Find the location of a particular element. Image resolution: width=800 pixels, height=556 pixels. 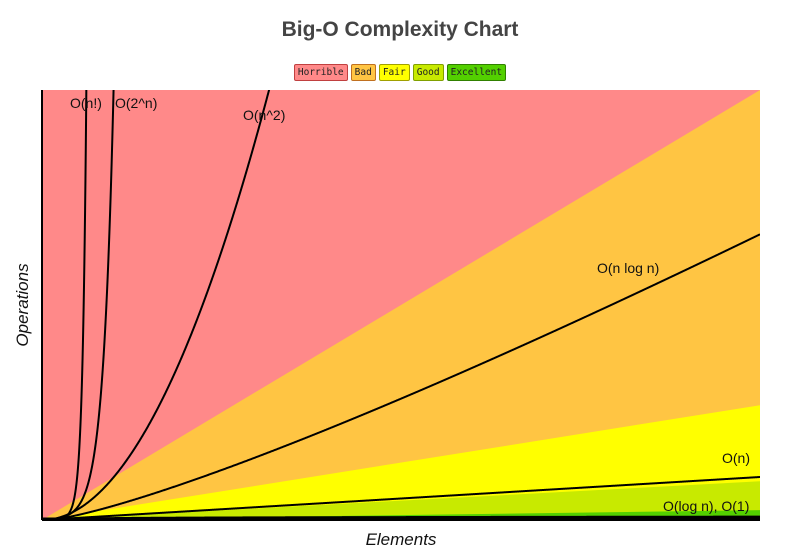

region-good is located at coordinates (401, 500).